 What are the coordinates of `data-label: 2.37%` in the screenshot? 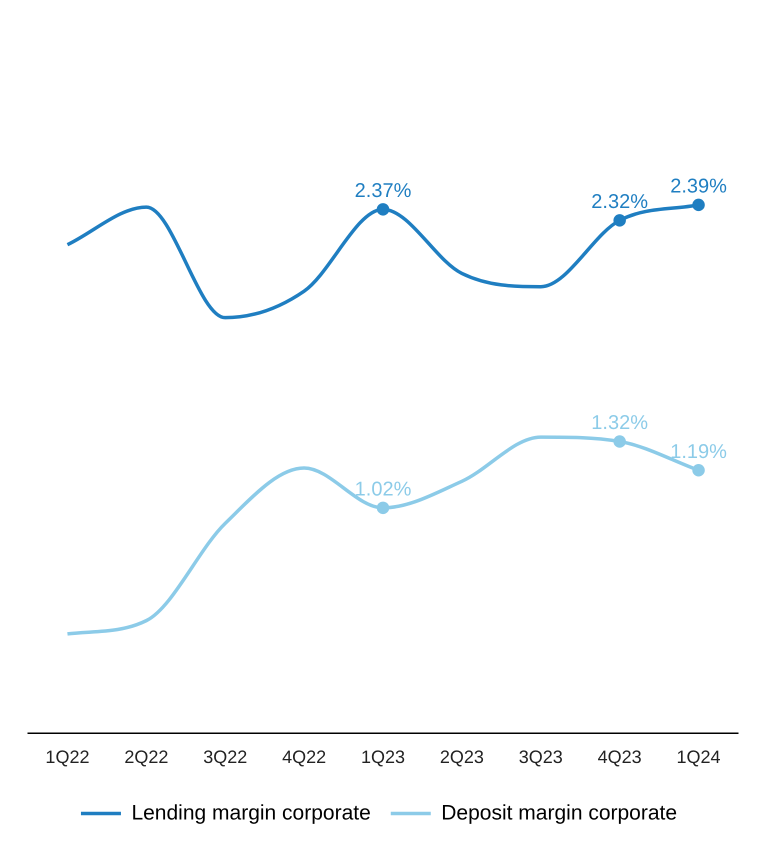 It's located at (383, 191).